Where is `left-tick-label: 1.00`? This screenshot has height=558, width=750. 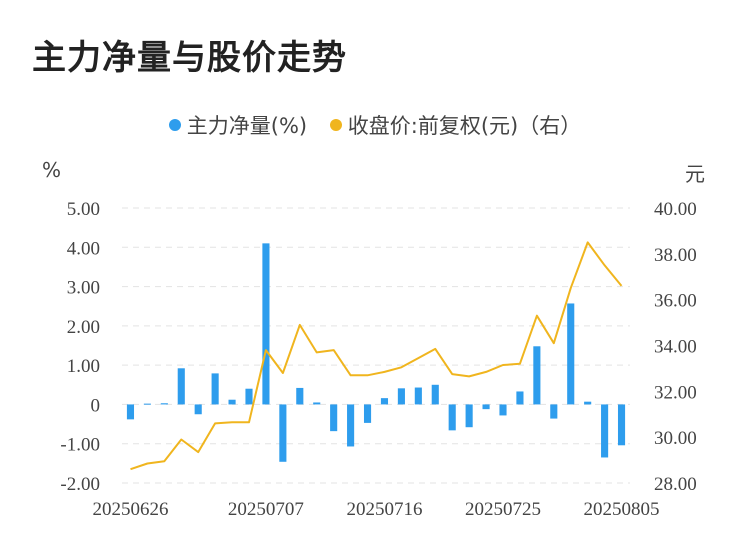
left-tick-label: 1.00 is located at coordinates (83, 366).